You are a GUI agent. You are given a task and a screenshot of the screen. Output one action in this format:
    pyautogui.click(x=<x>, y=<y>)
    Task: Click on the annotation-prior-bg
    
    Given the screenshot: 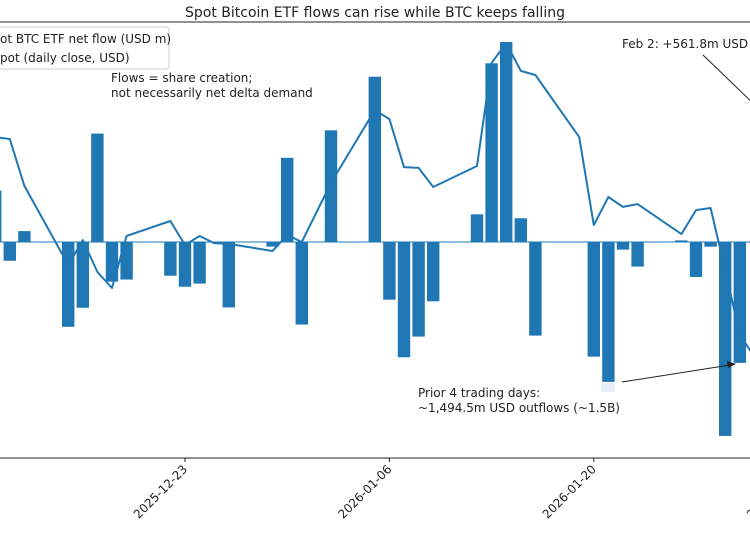 What is the action you would take?
    pyautogui.click(x=608, y=387)
    